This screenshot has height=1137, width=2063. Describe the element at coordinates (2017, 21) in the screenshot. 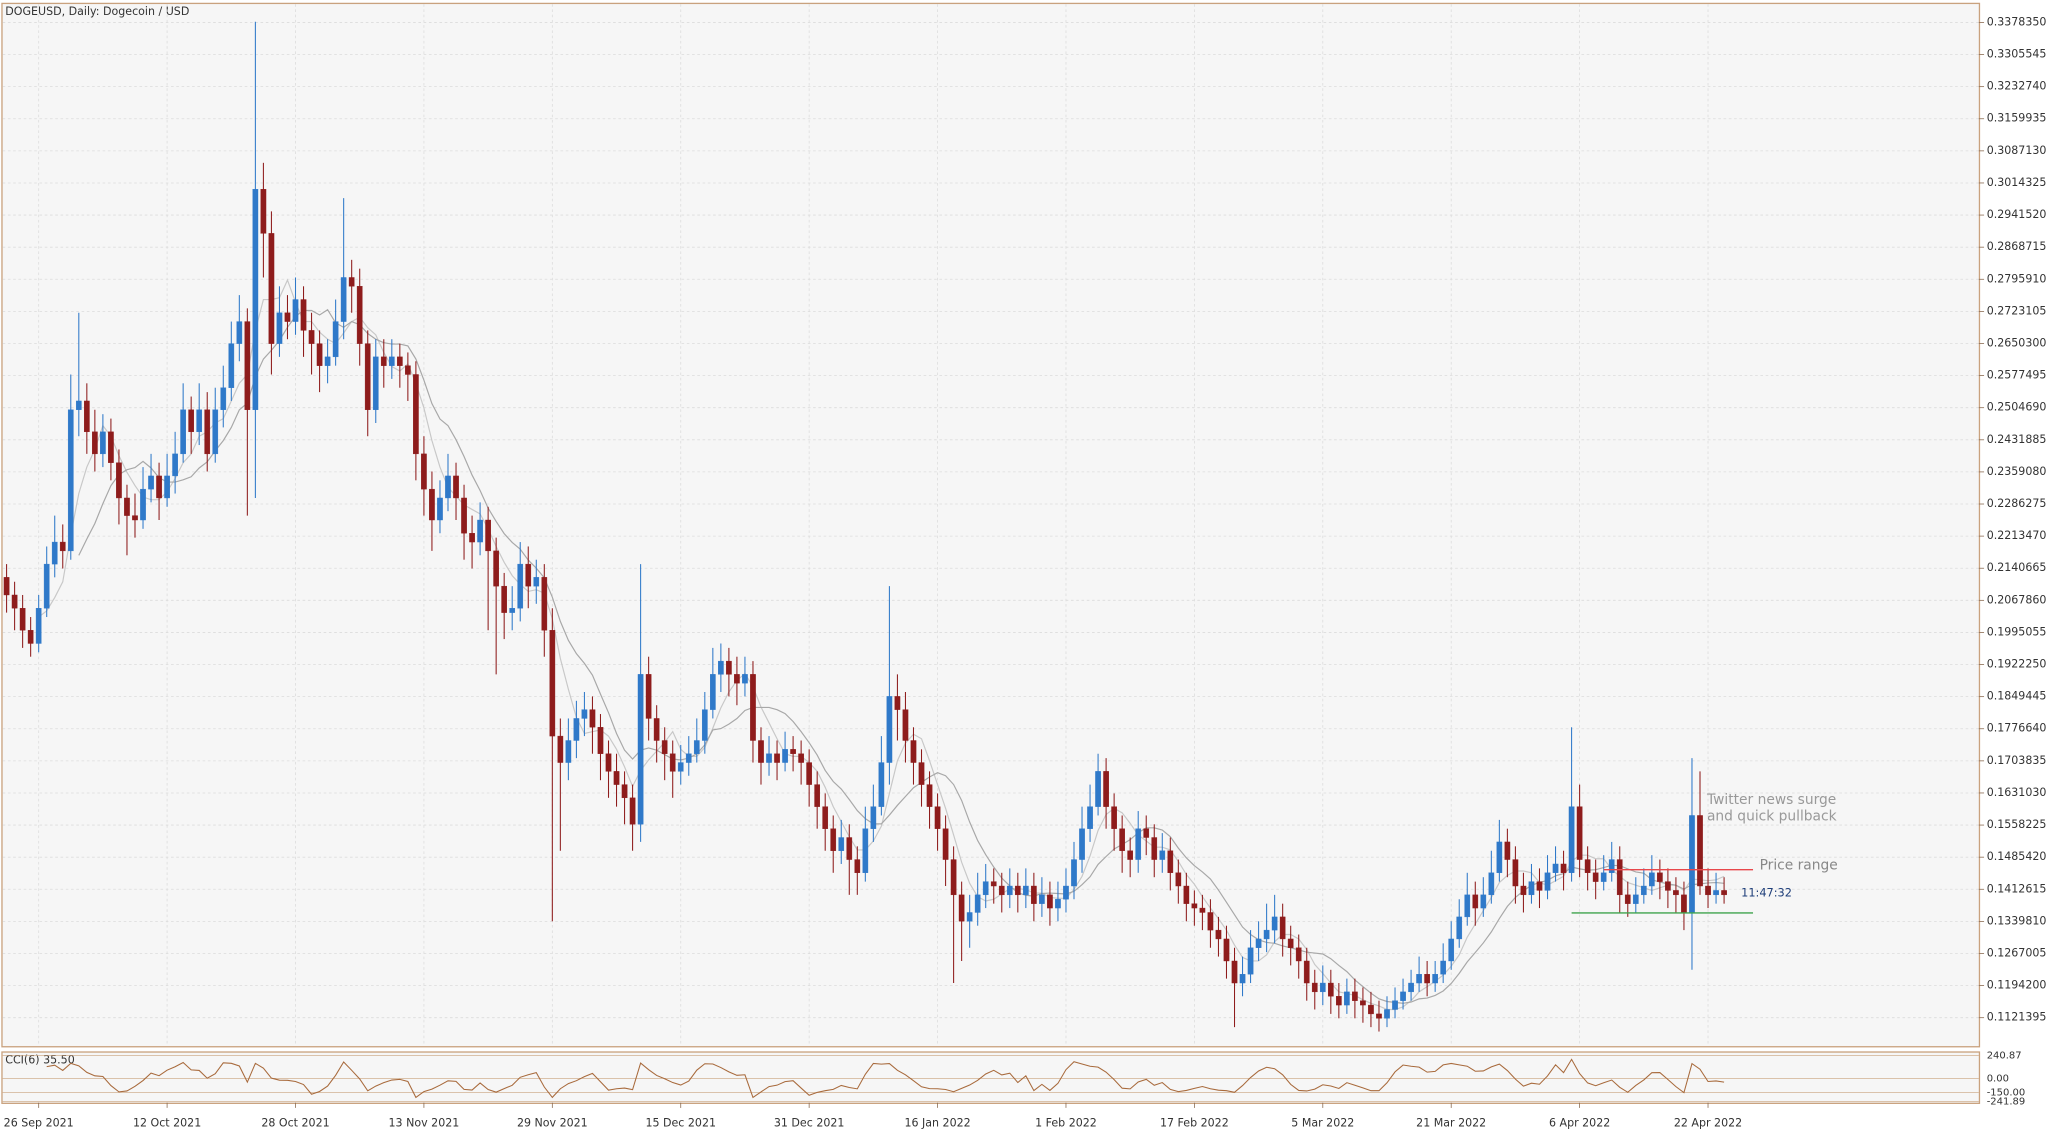

I see `y-tick-label: 0.3378350` at that location.